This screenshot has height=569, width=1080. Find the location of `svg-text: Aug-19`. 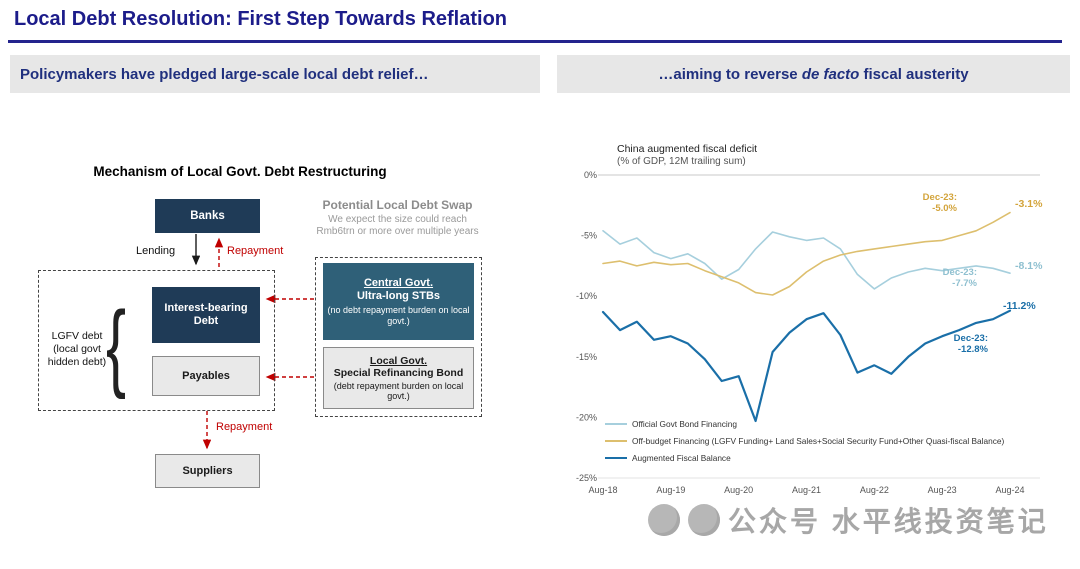

svg-text: Aug-19 is located at coordinates (670, 490).